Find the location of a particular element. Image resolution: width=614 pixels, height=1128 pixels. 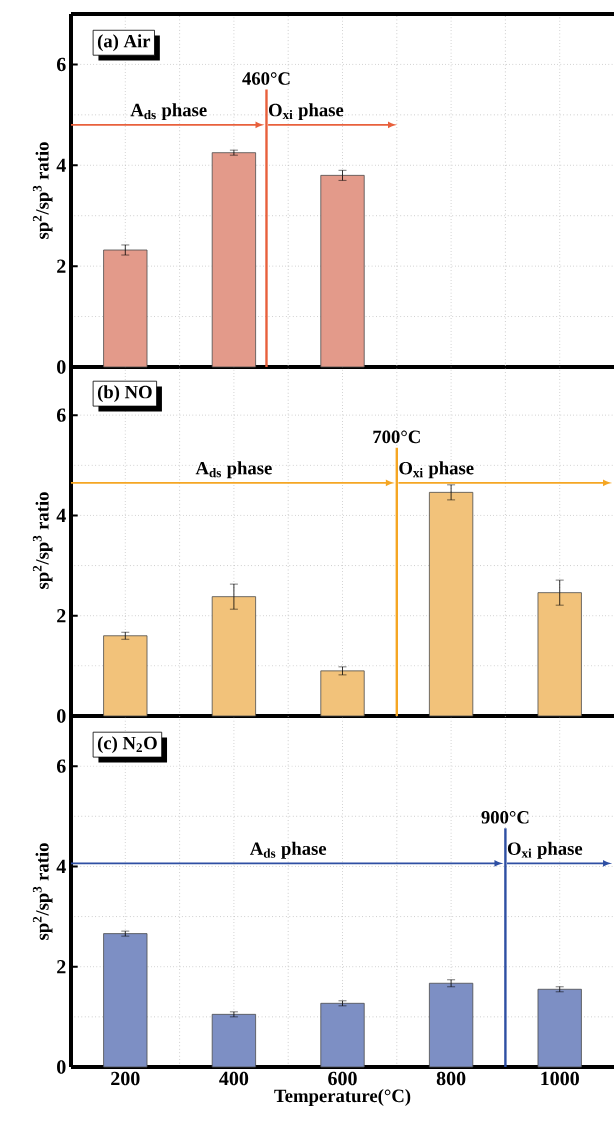

x-axis-title: Temperature(°C) is located at coordinates (342, 1097).